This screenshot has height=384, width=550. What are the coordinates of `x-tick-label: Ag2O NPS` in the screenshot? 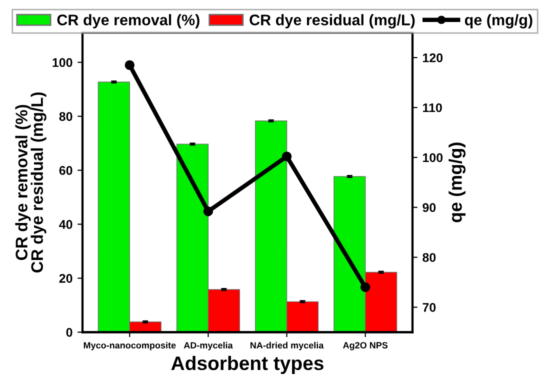 It's located at (365, 346).